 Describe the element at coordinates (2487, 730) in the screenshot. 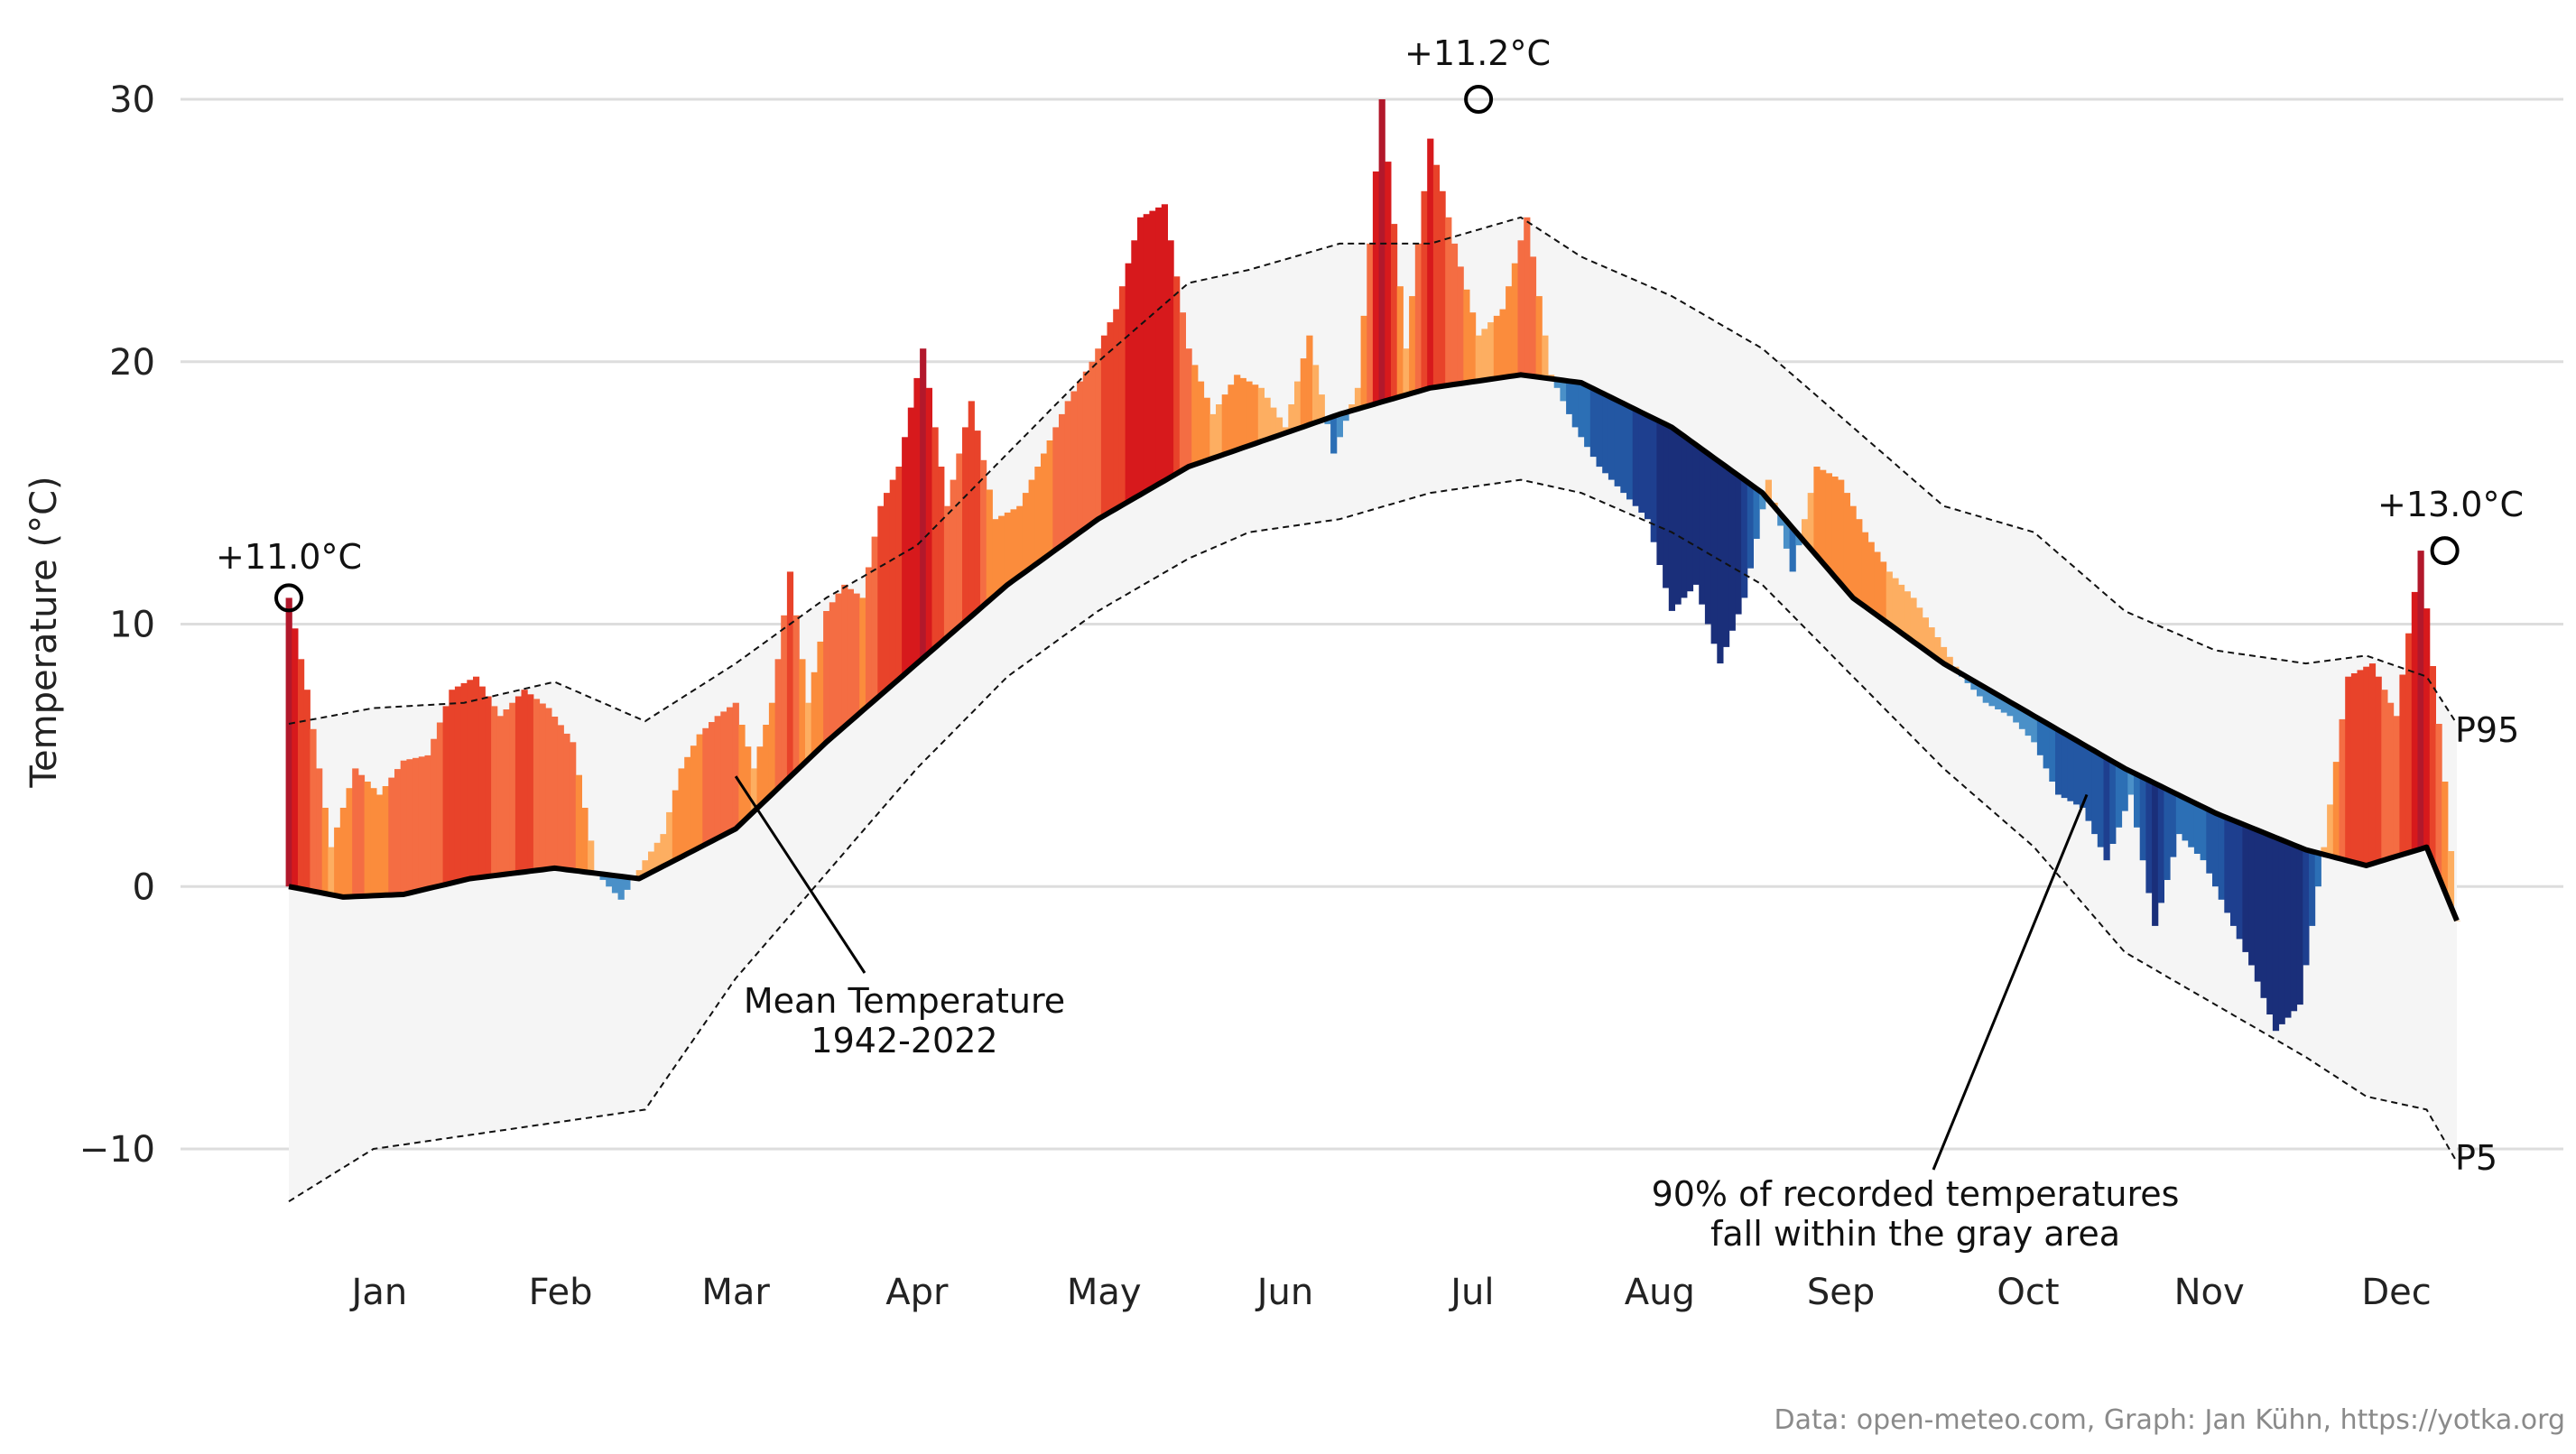

I see `p95-label: P95` at that location.